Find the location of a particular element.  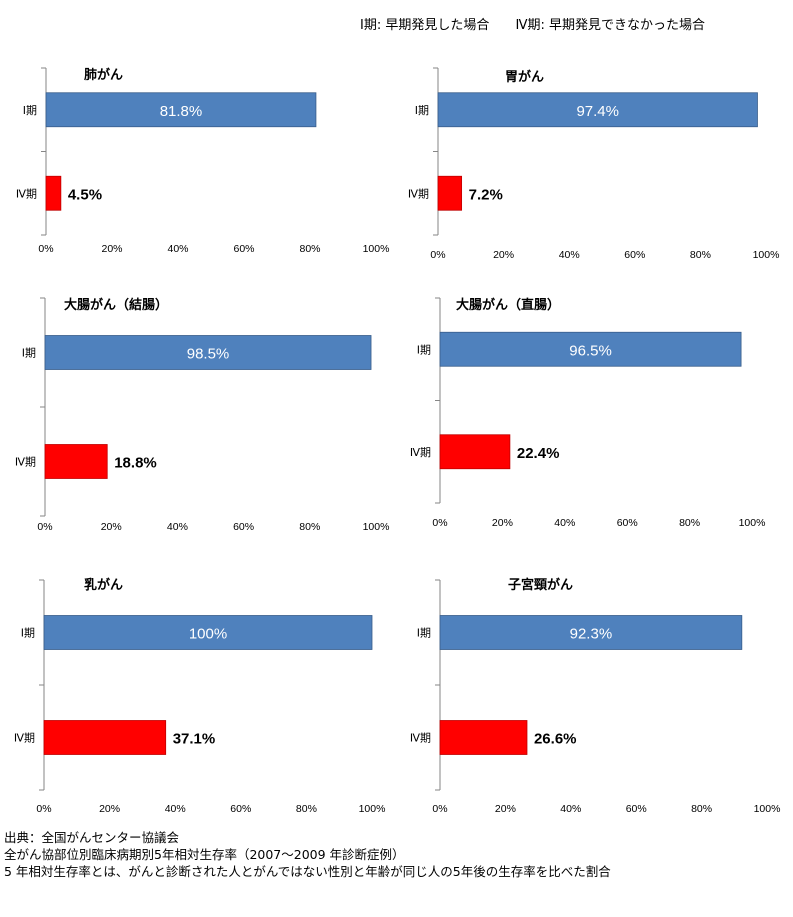

legend: Ⅰ期: 早期発見した場合 Ⅳ期: 早期発見できなかった場合 is located at coordinates (570, 23).